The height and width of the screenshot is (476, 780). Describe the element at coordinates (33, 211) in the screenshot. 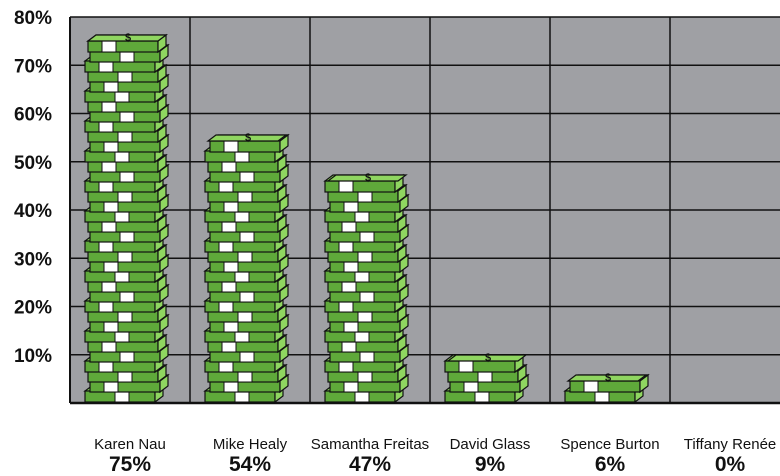

I see `y-tick-label: 40%` at that location.